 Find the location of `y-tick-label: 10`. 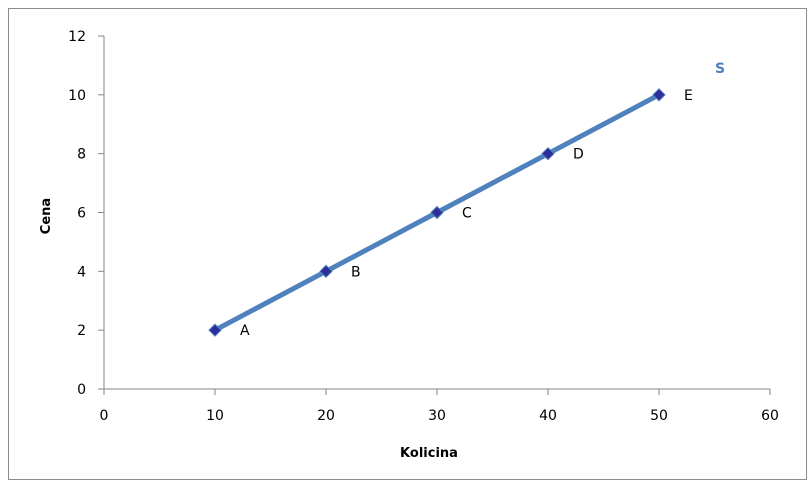

y-tick-label: 10 is located at coordinates (77, 96).